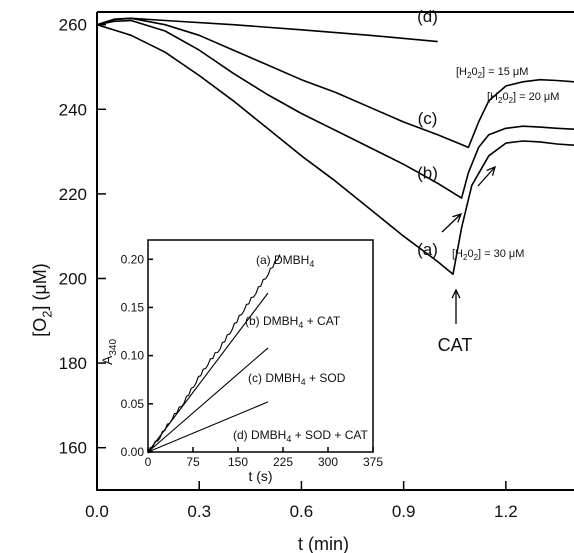  Describe the element at coordinates (193, 462) in the screenshot. I see `inset-x-tick-label: 75` at that location.